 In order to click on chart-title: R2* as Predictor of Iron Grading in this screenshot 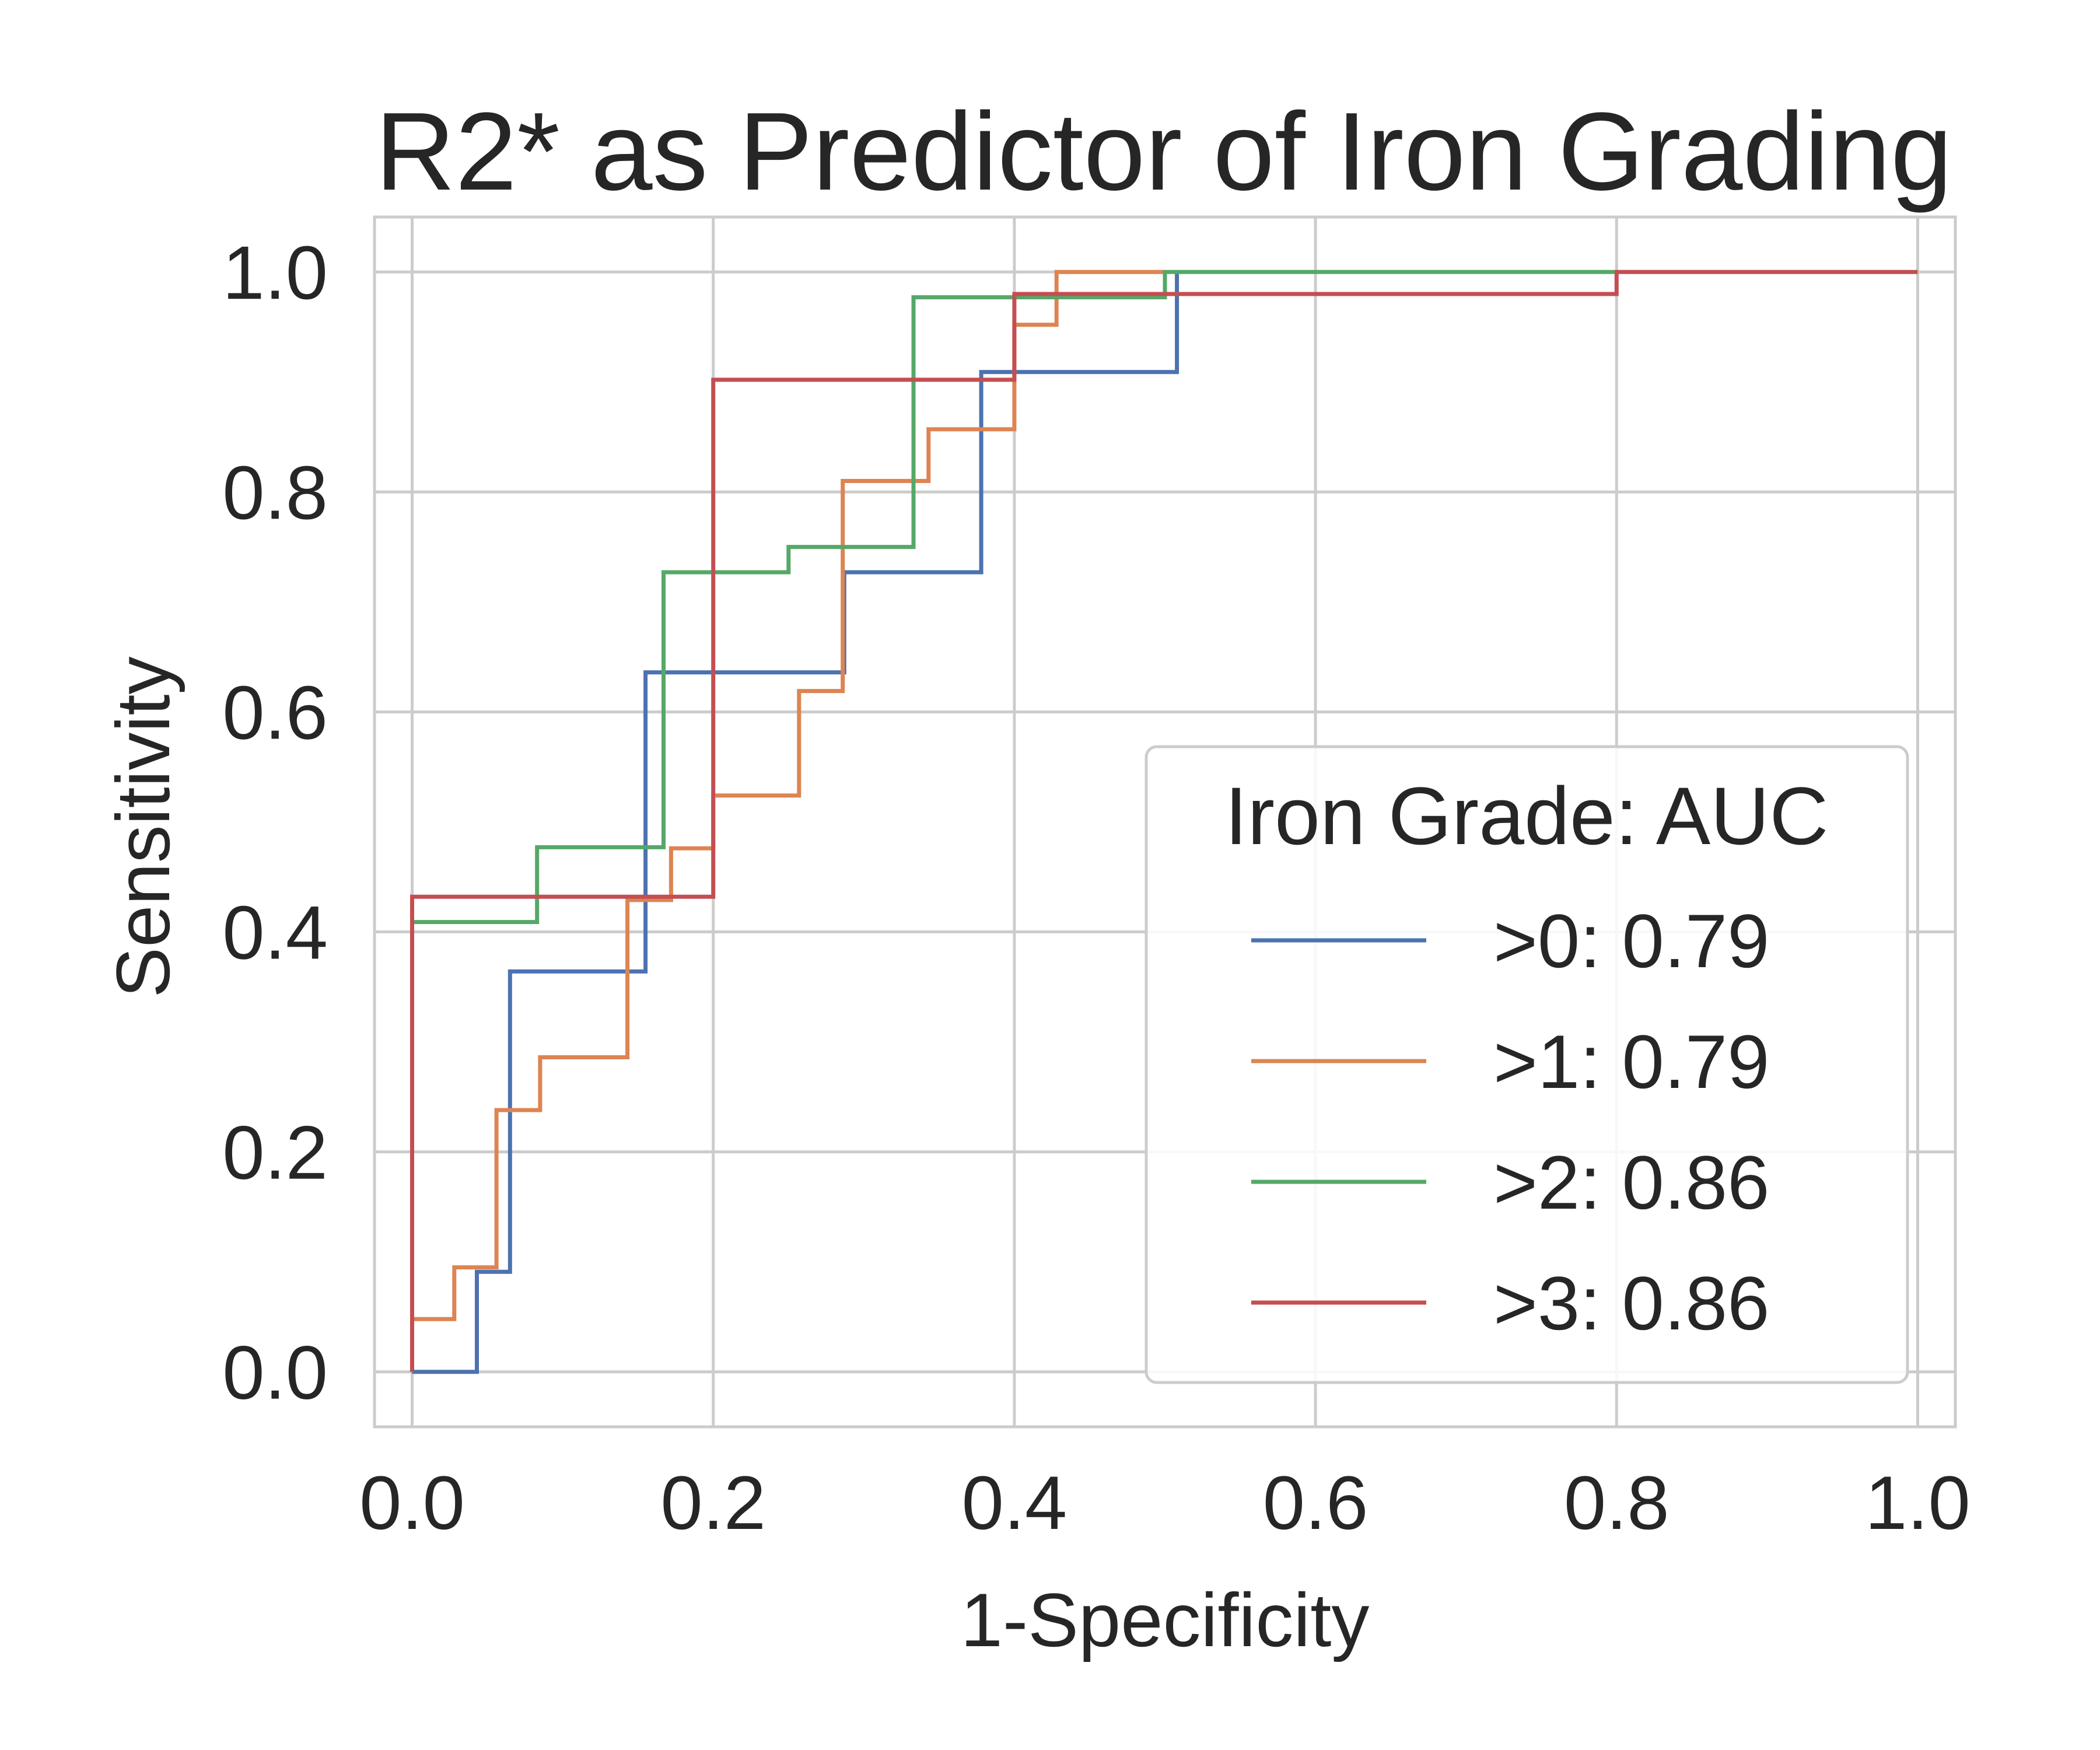, I will do `click(1163, 152)`.